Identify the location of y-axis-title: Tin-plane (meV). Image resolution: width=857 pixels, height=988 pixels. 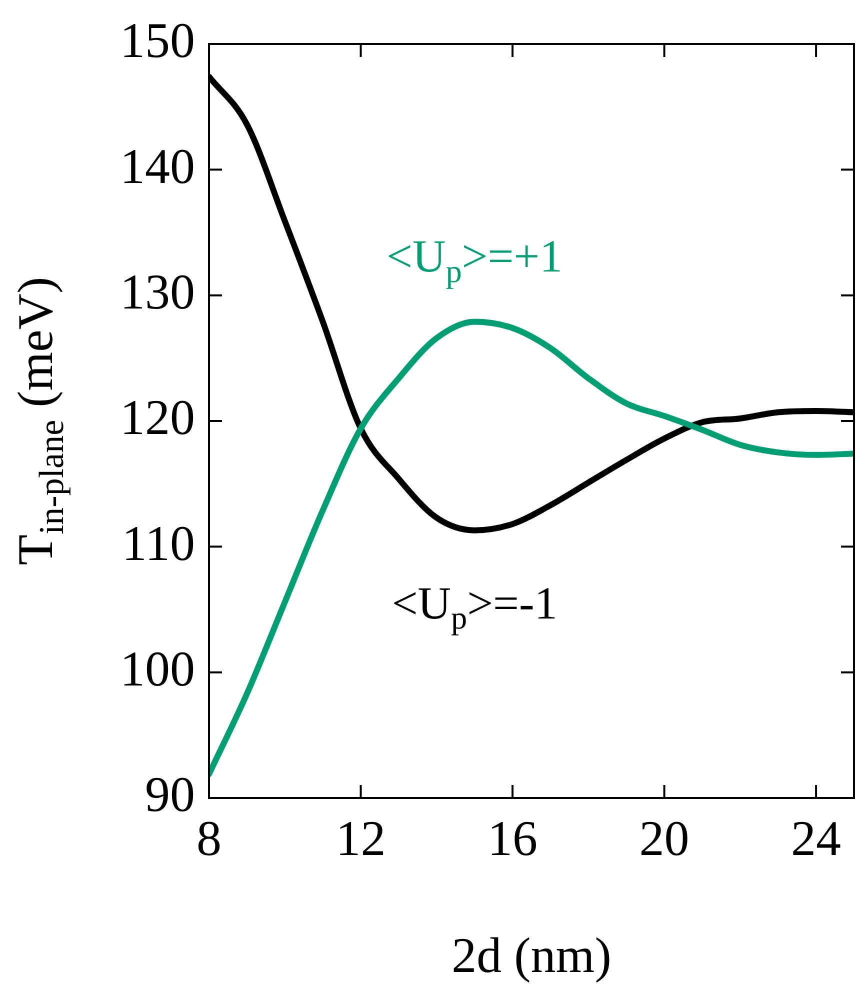
(39, 421).